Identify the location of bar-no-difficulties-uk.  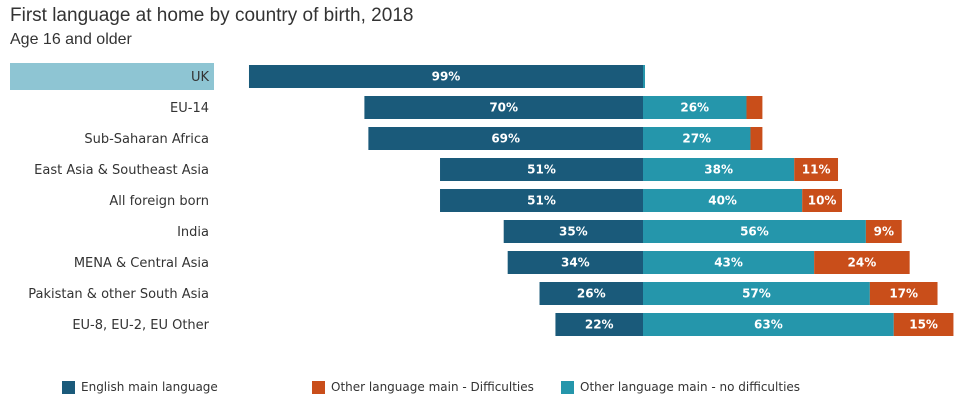
(644, 76).